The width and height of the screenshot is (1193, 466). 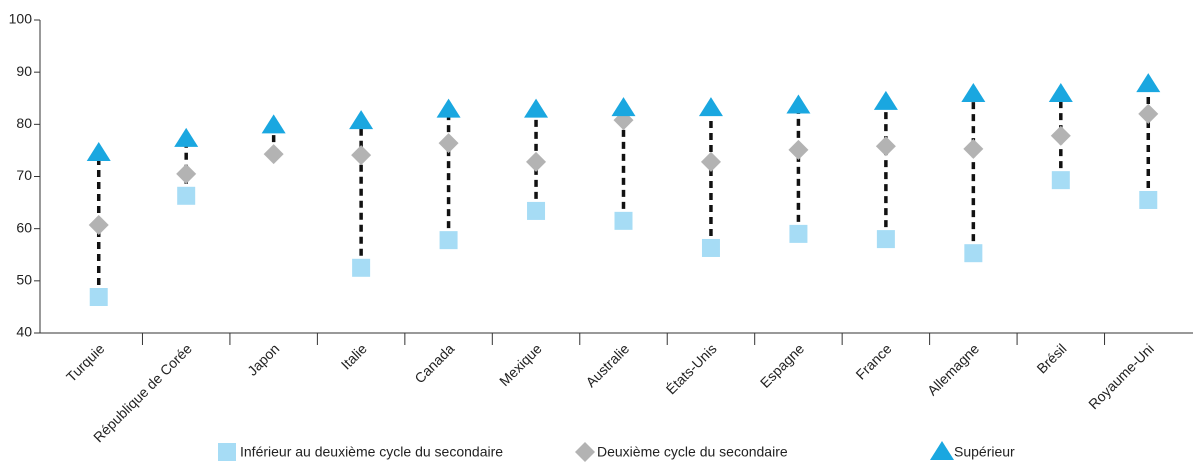 I want to click on x-tick-label: France, so click(x=873, y=361).